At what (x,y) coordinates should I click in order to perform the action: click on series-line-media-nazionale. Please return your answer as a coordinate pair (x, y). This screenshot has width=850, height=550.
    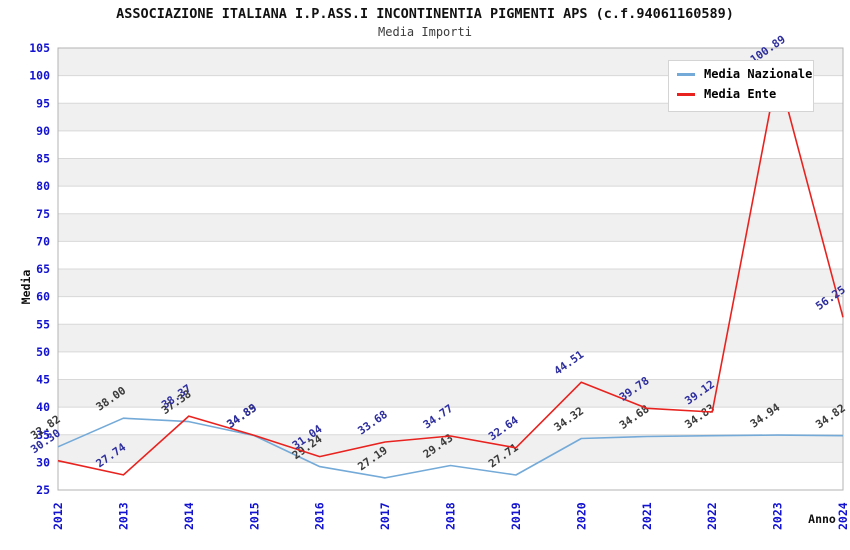
    Looking at the image, I should click on (450, 448).